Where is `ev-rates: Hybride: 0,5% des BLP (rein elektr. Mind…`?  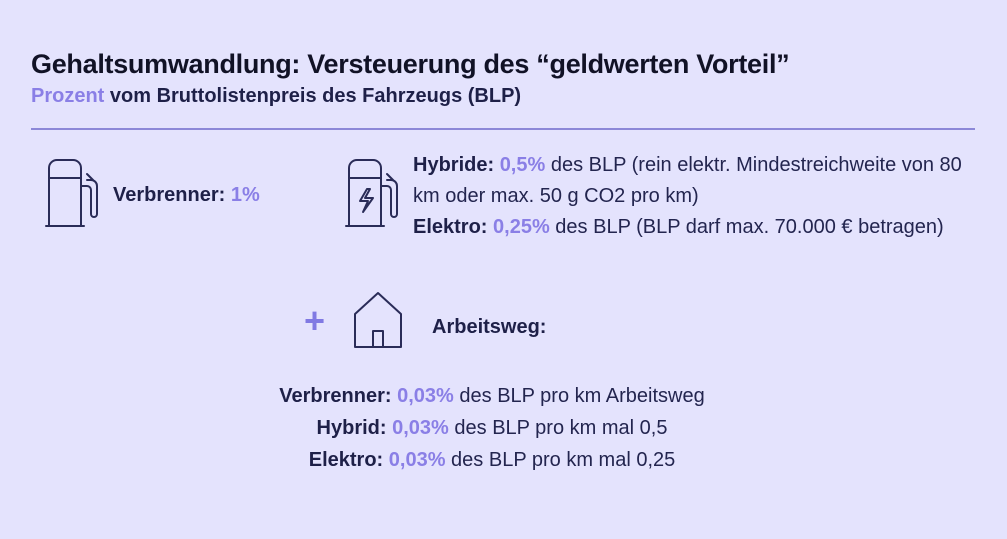
ev-rates: Hybride: 0,5% des BLP (rein elektr. Mind… is located at coordinates (698, 196).